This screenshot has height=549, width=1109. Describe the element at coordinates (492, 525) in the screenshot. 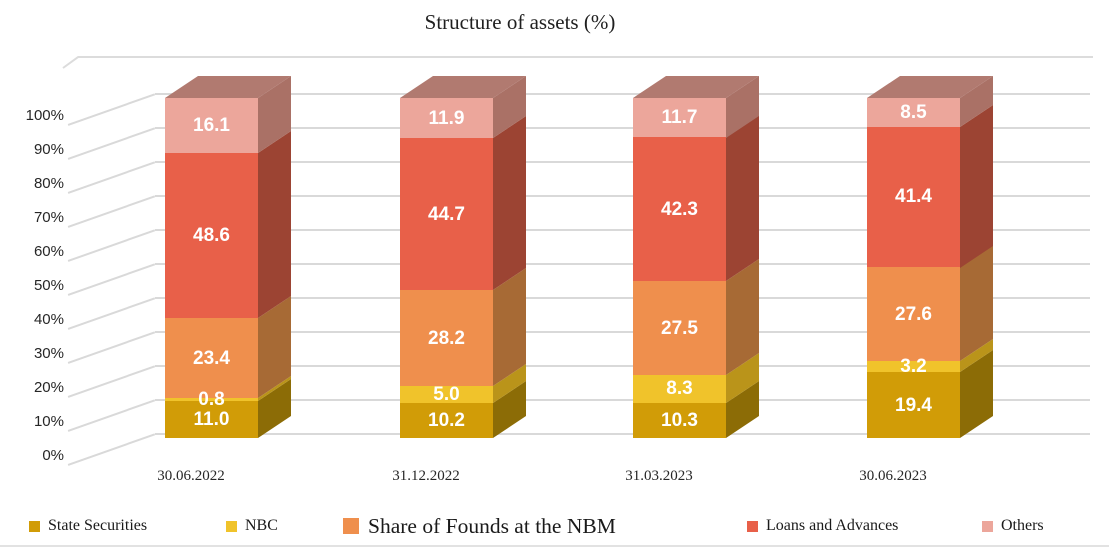

I see `legend-label: Share of Founds at the NBM` at that location.